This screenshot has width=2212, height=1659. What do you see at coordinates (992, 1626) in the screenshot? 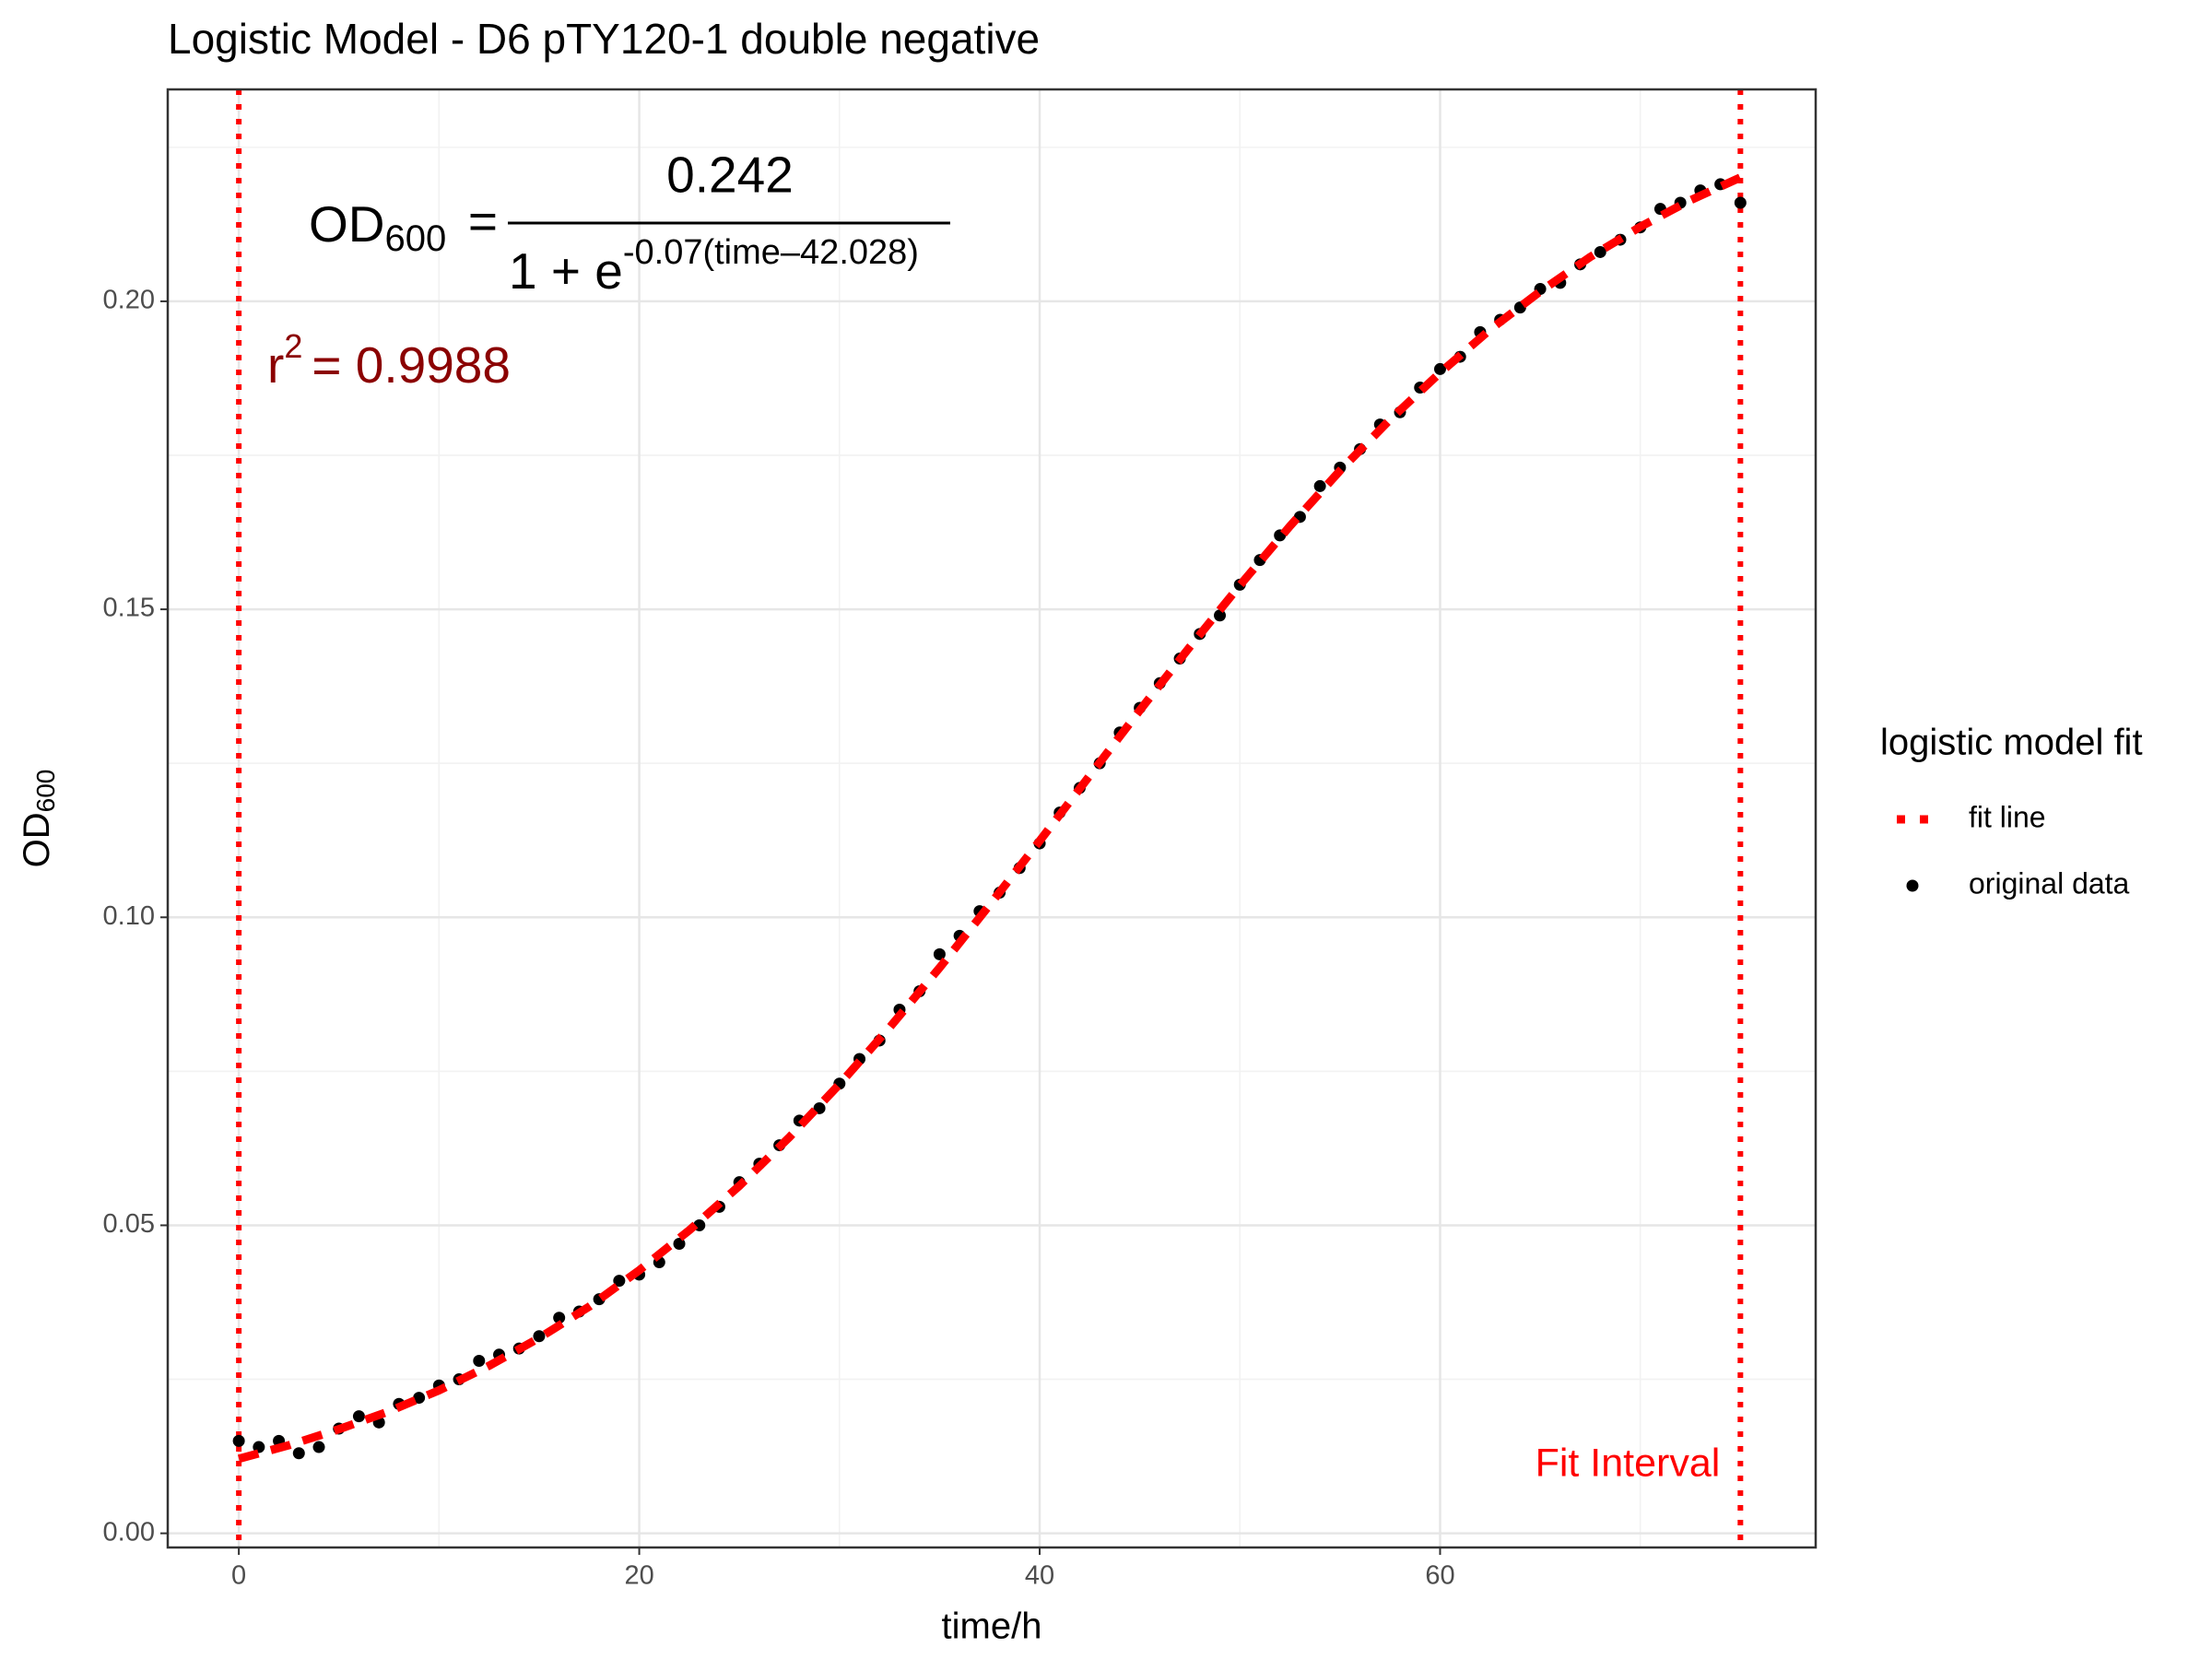
I see `x-axis-title: time/h` at bounding box center [992, 1626].